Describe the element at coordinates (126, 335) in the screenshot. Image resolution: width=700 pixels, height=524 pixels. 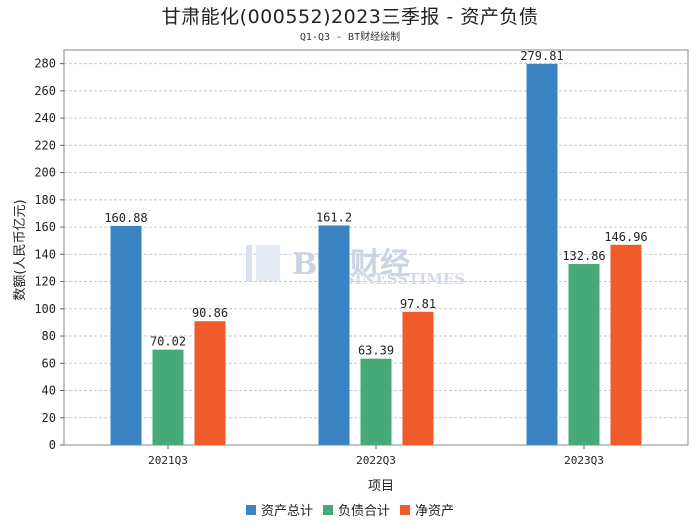
I see `bar-2021Q3-资产总计` at that location.